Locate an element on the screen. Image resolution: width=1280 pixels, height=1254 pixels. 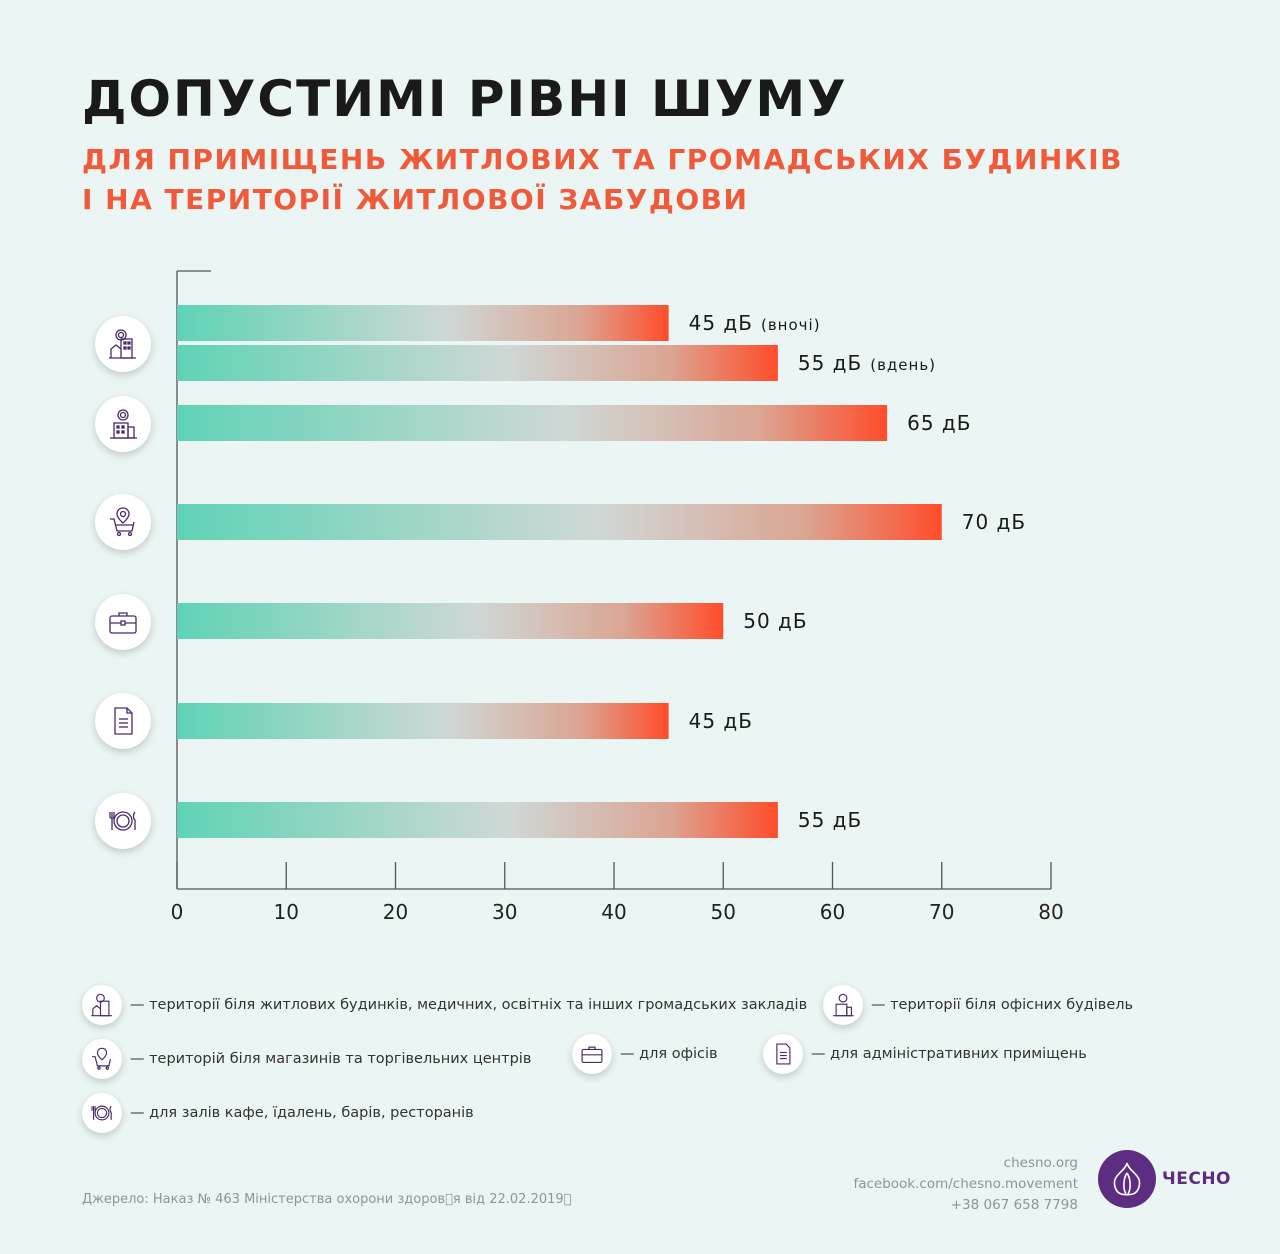
bar-offices is located at coordinates (450, 621).